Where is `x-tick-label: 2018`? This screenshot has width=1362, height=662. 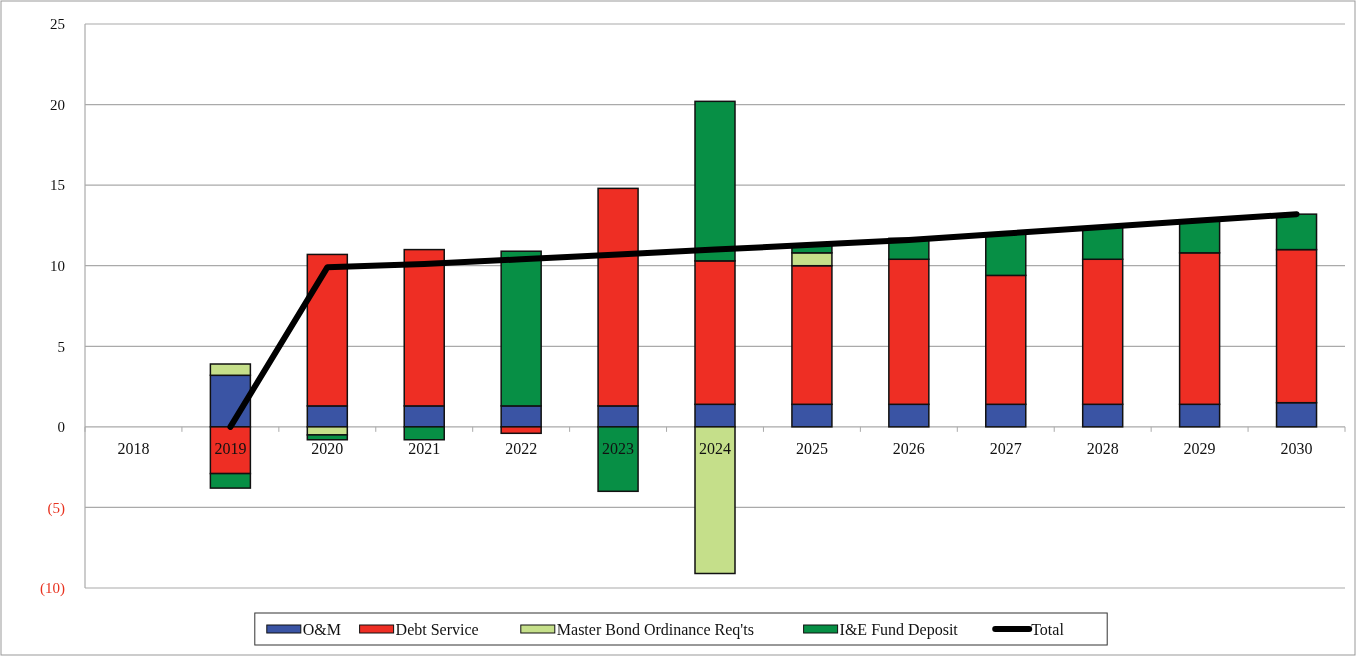
x-tick-label: 2018 is located at coordinates (133, 448).